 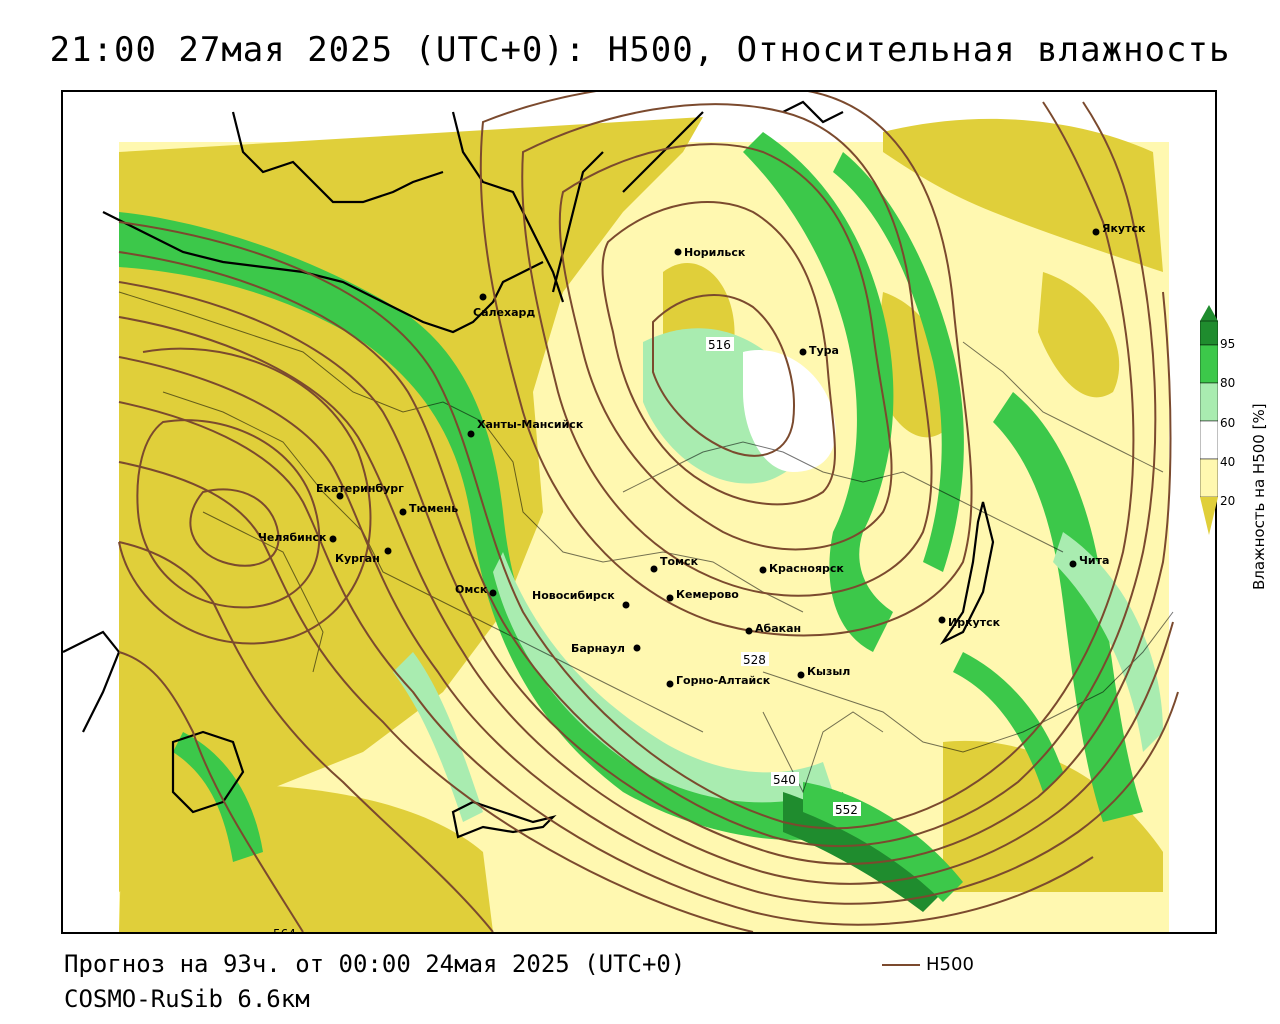 I want to click on contour-label-516: 516, so click(x=719, y=345).